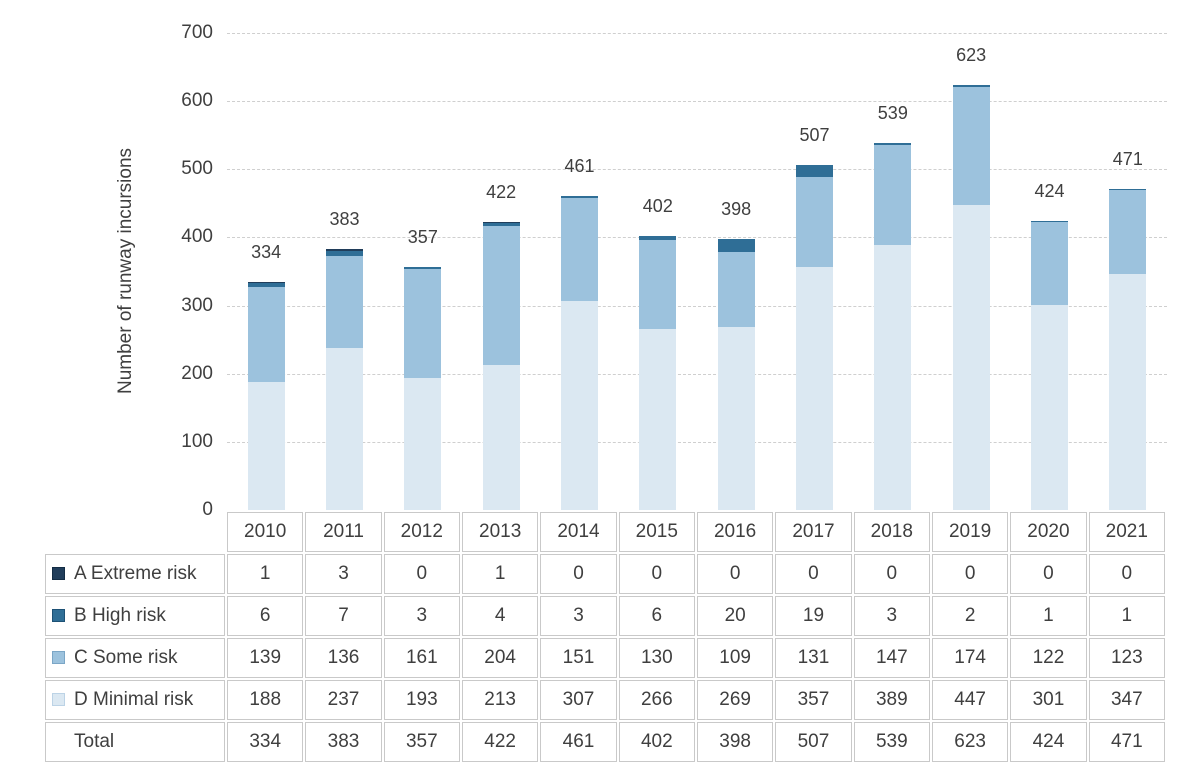  I want to click on bar-segment-2011-c-some-risk, so click(344, 302).